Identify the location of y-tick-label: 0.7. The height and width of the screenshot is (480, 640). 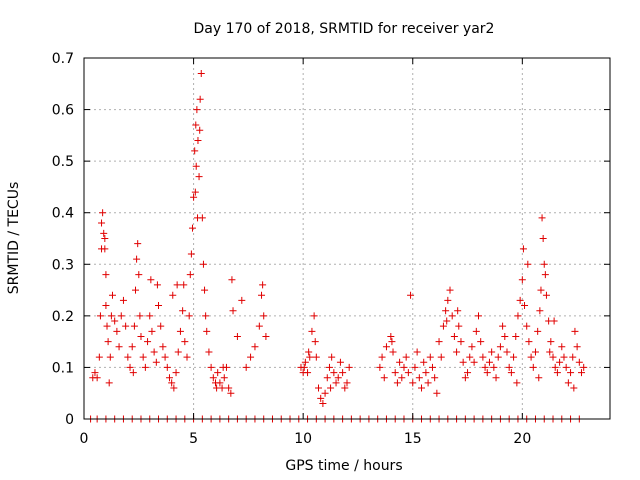
(63, 59).